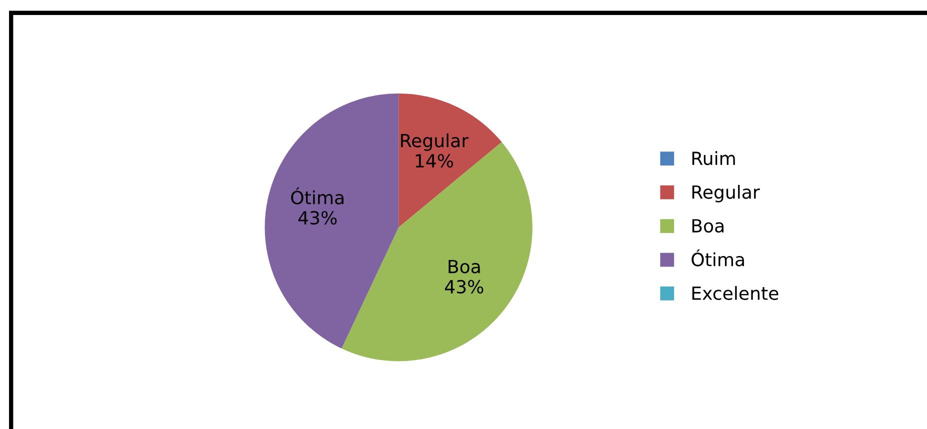 This screenshot has width=927, height=429. Describe the element at coordinates (718, 257) in the screenshot. I see `legend-label: Ótima` at that location.